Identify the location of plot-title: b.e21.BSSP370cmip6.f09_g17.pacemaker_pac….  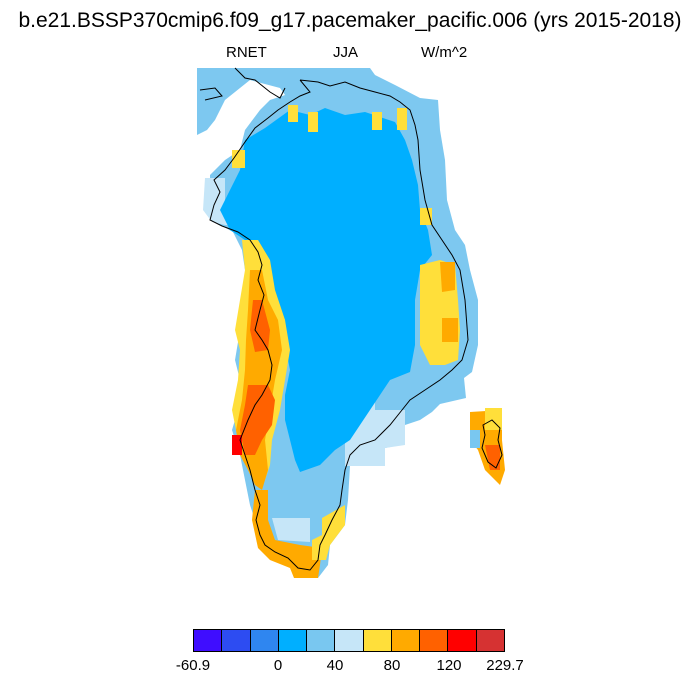
(350, 20).